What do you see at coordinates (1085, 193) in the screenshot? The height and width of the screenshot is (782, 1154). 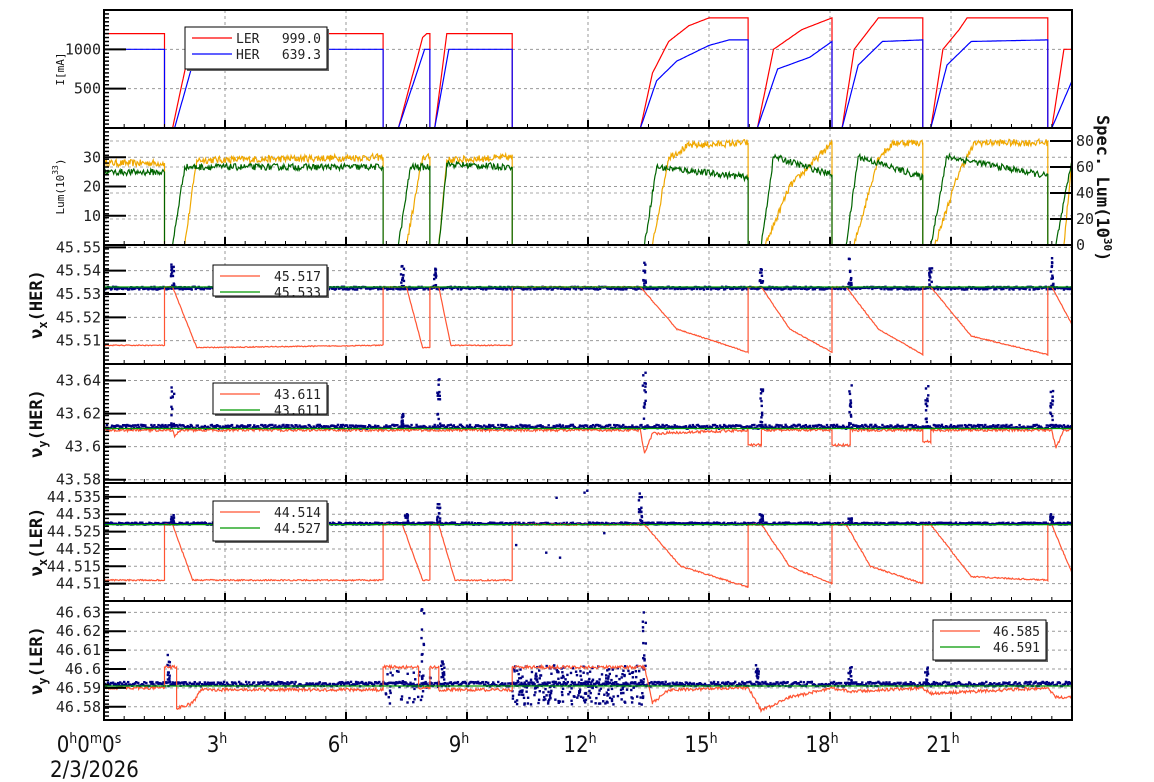 I see `right-y-tick-label: 40` at bounding box center [1085, 193].